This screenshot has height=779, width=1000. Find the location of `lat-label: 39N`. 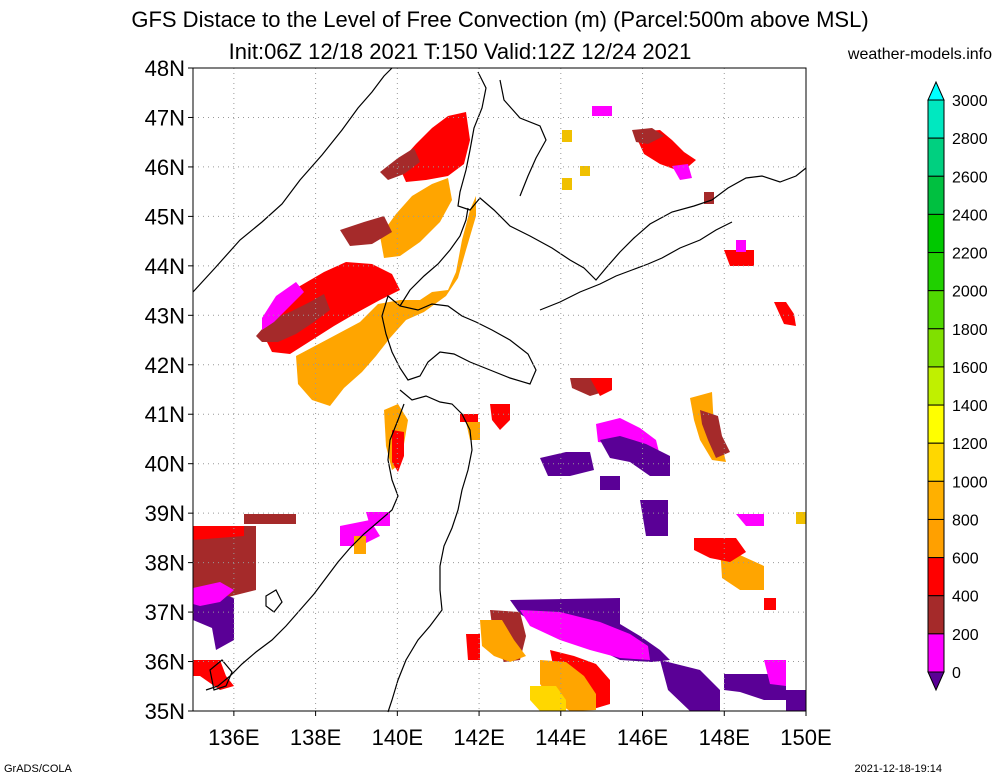

lat-label: 39N is located at coordinates (165, 513).